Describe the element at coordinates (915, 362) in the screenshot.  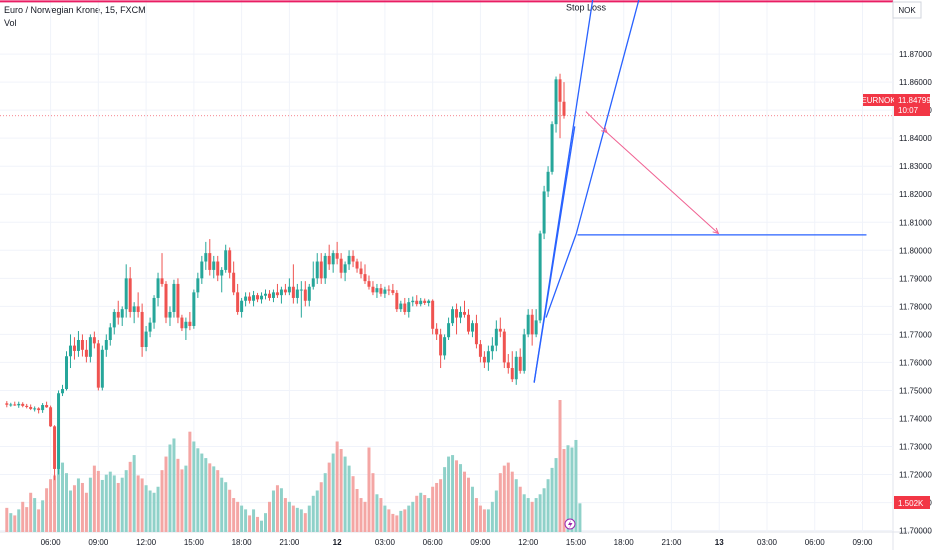
I see `price-tick-label: 11.76000` at that location.